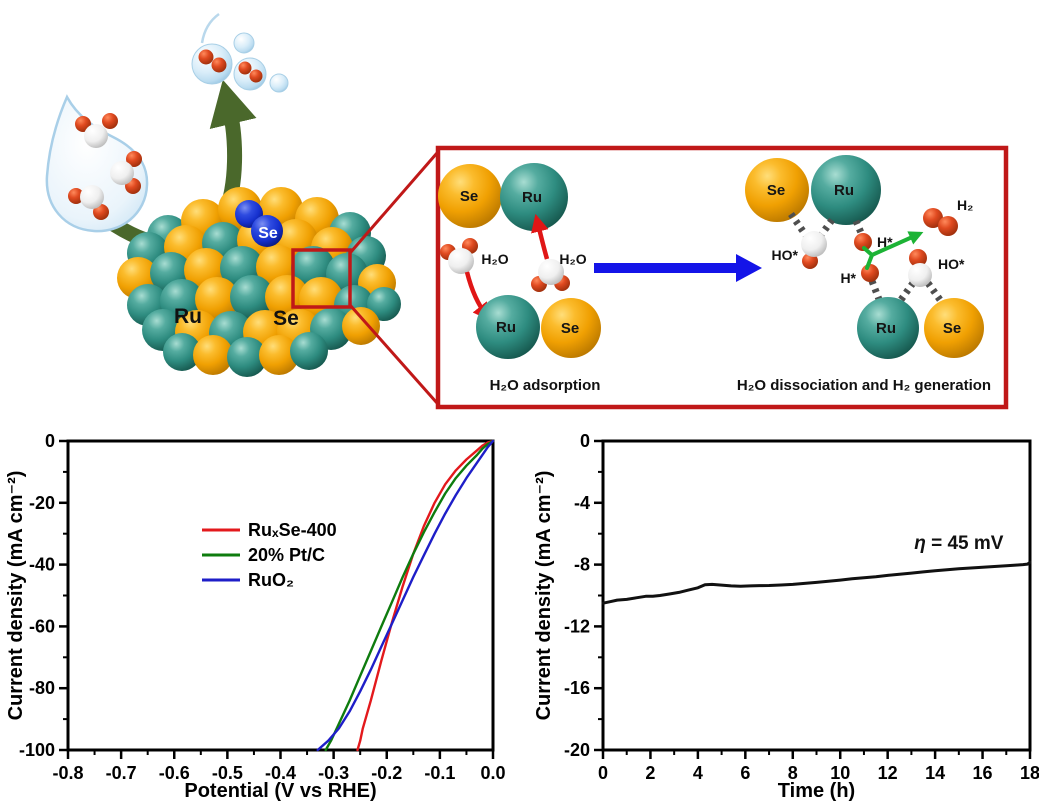  What do you see at coordinates (888, 773) in the screenshot?
I see `x-tick-label: 12` at bounding box center [888, 773].